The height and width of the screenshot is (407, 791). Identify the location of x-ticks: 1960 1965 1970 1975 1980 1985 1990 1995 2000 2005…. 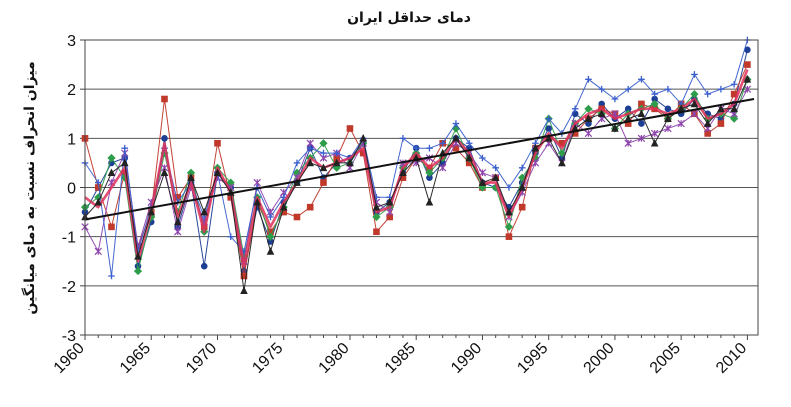
(400, 356).